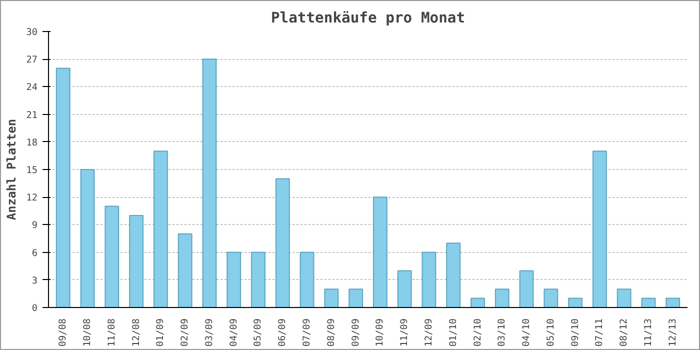 This screenshot has width=700, height=350. I want to click on x-tick-label: 09/08, so click(63, 332).